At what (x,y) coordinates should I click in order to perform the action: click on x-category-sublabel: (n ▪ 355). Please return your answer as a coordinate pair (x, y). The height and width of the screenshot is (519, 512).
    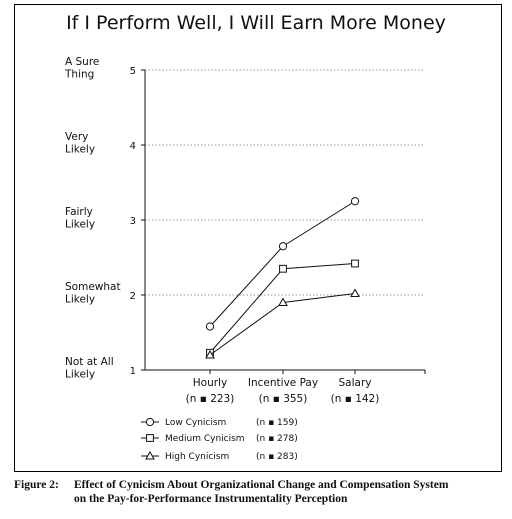
    Looking at the image, I should click on (283, 399).